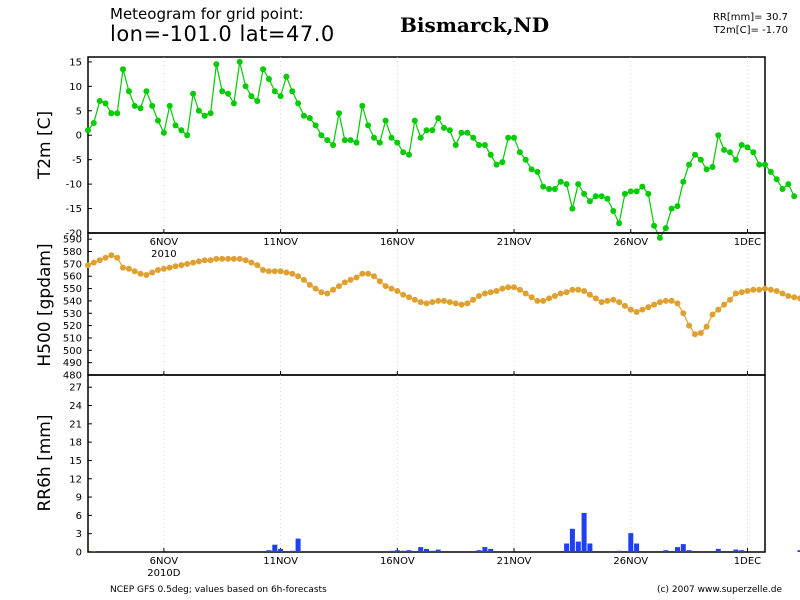 The width and height of the screenshot is (800, 600). I want to click on date-label-lower: 21NOV, so click(514, 561).